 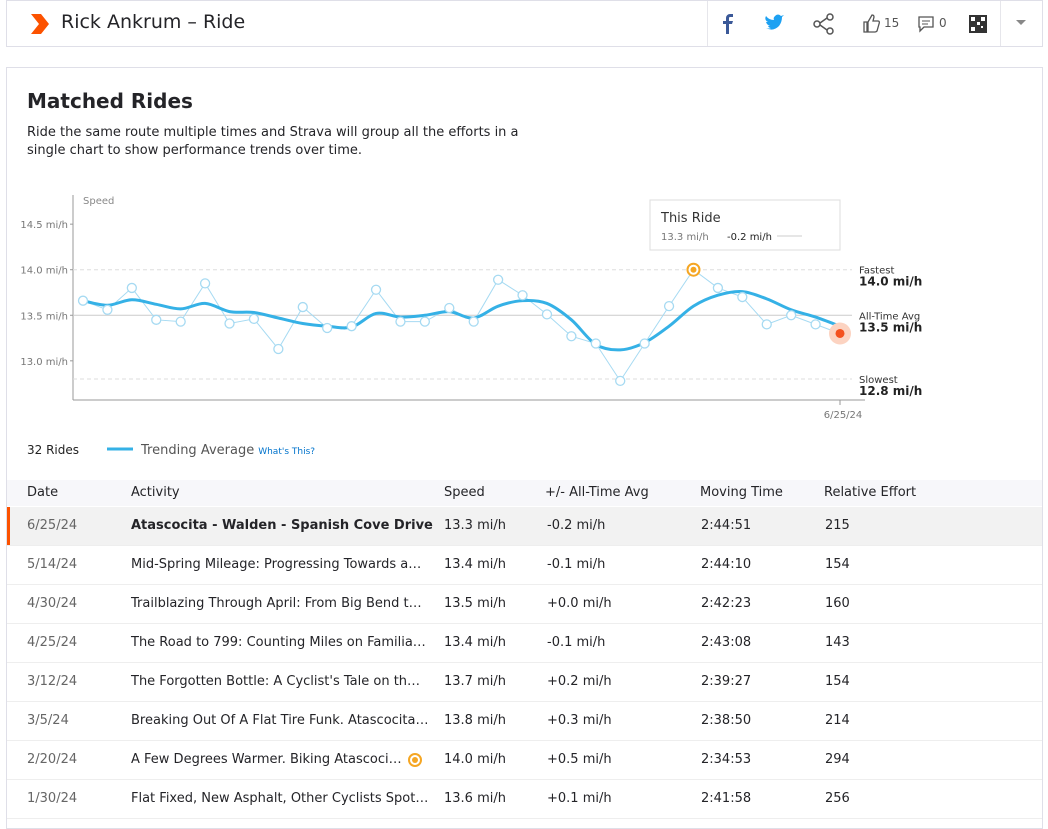 What do you see at coordinates (461, 320) in the screenshot?
I see `trend-line` at bounding box center [461, 320].